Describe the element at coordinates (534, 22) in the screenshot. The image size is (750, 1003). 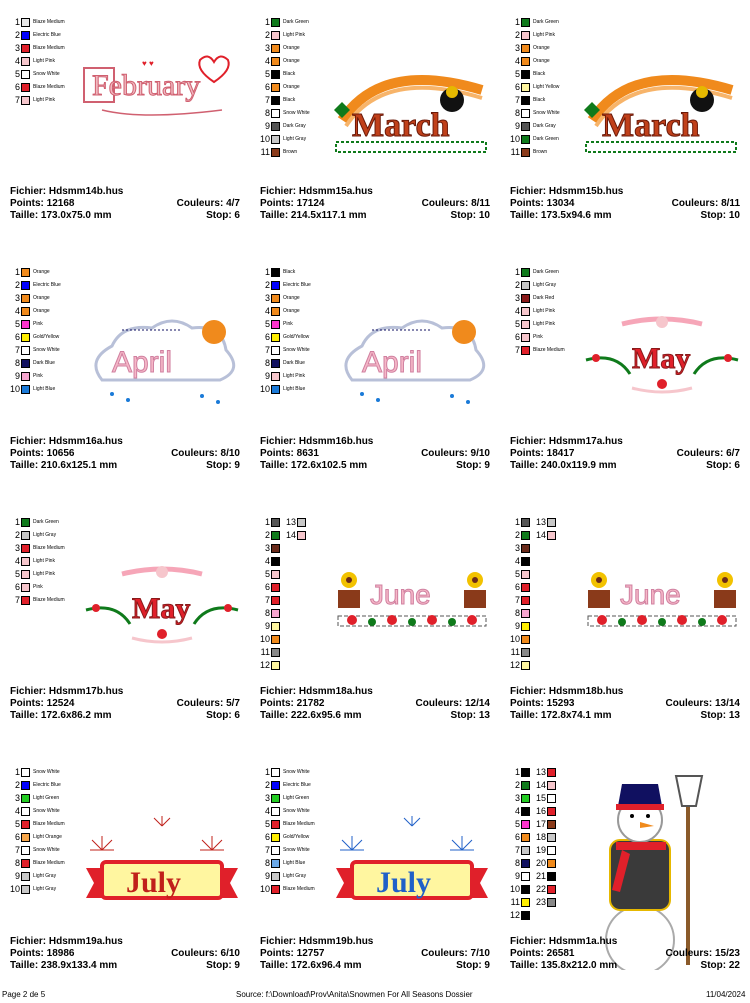
I see `color-legend-row: 1 Dark Green` at that location.